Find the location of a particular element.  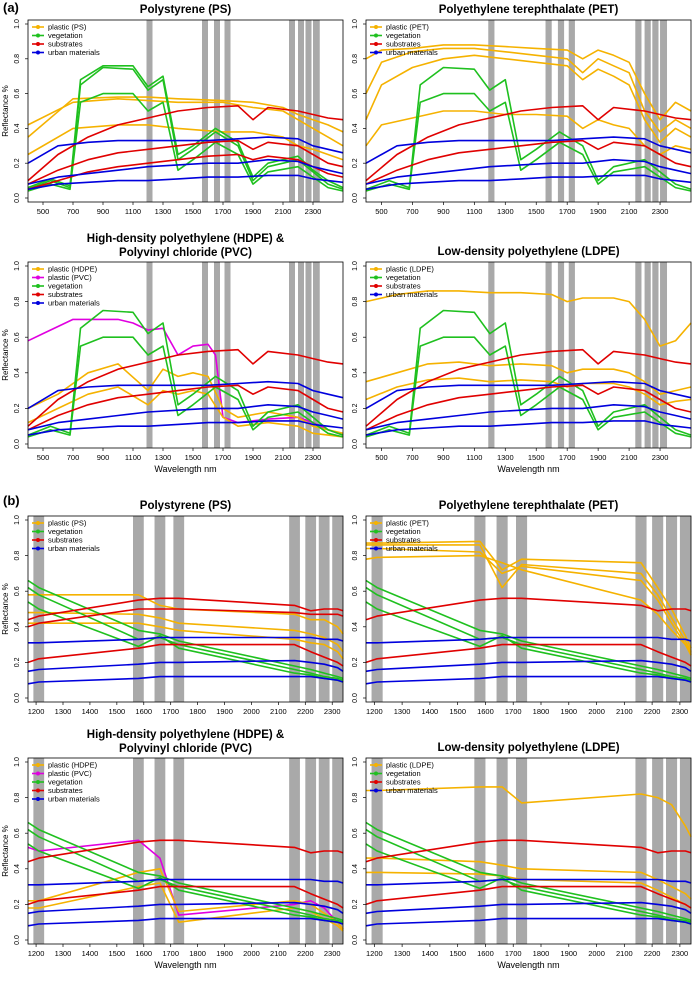

x-tick-label: 1600 is located at coordinates (143, 711).